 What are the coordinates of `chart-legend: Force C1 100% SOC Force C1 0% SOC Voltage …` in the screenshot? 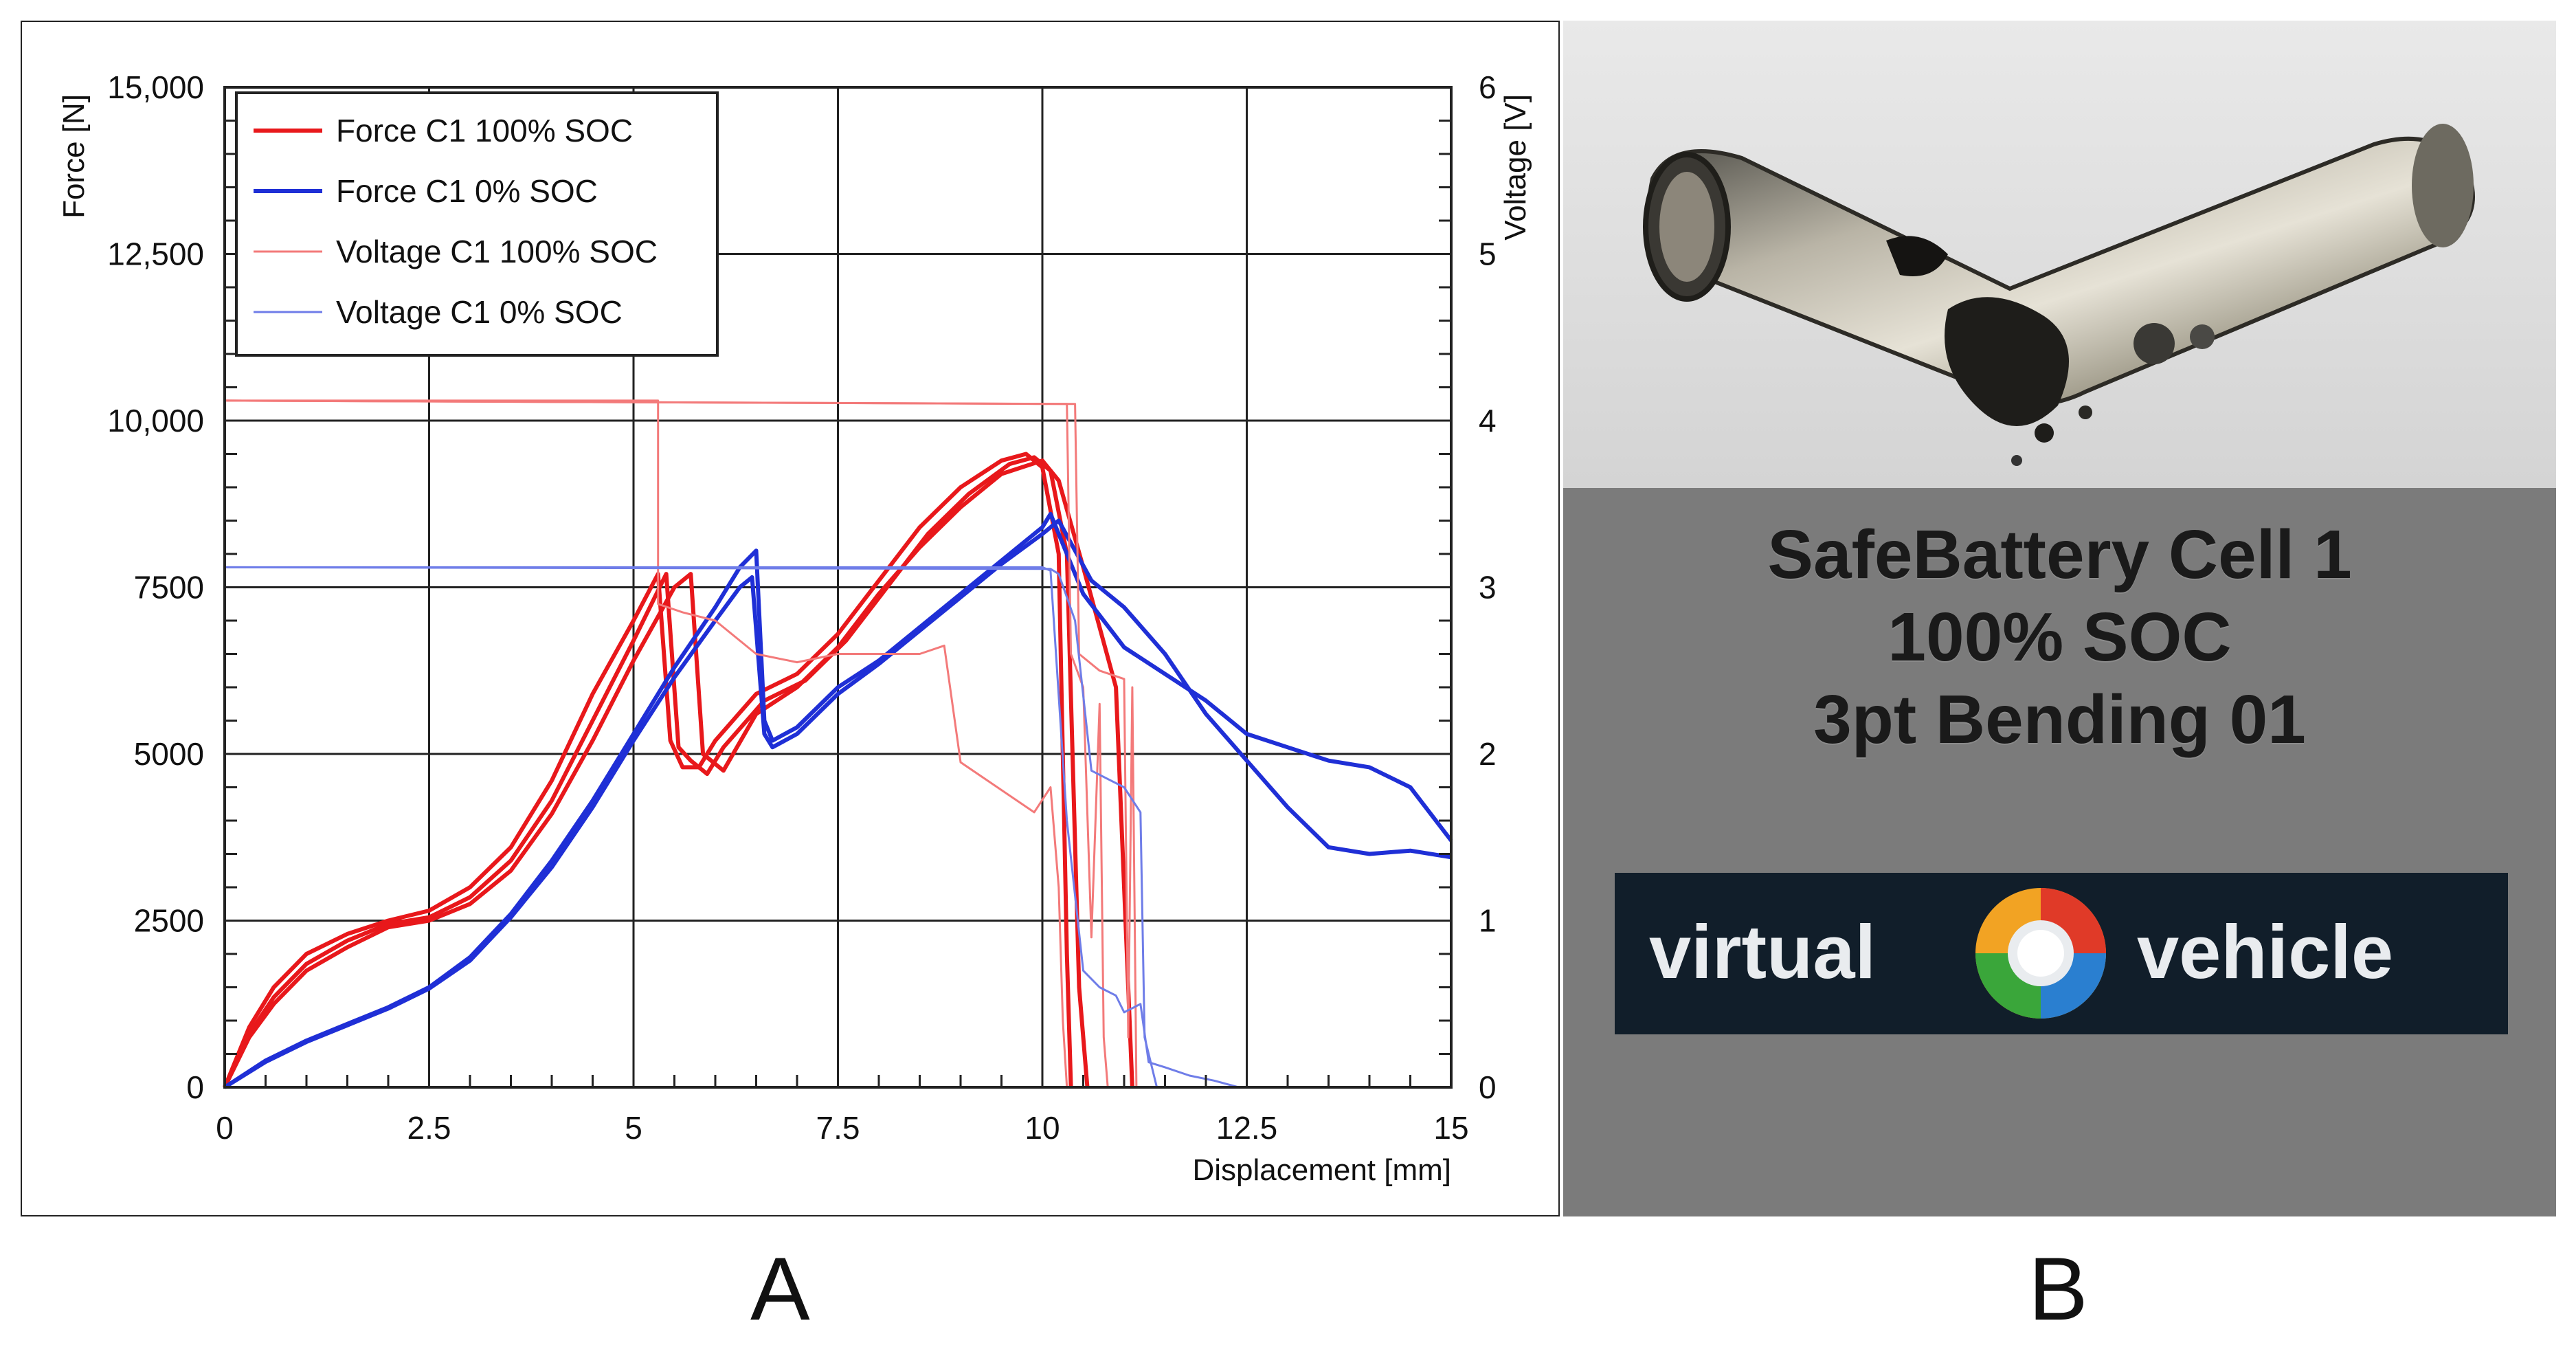 It's located at (477, 224).